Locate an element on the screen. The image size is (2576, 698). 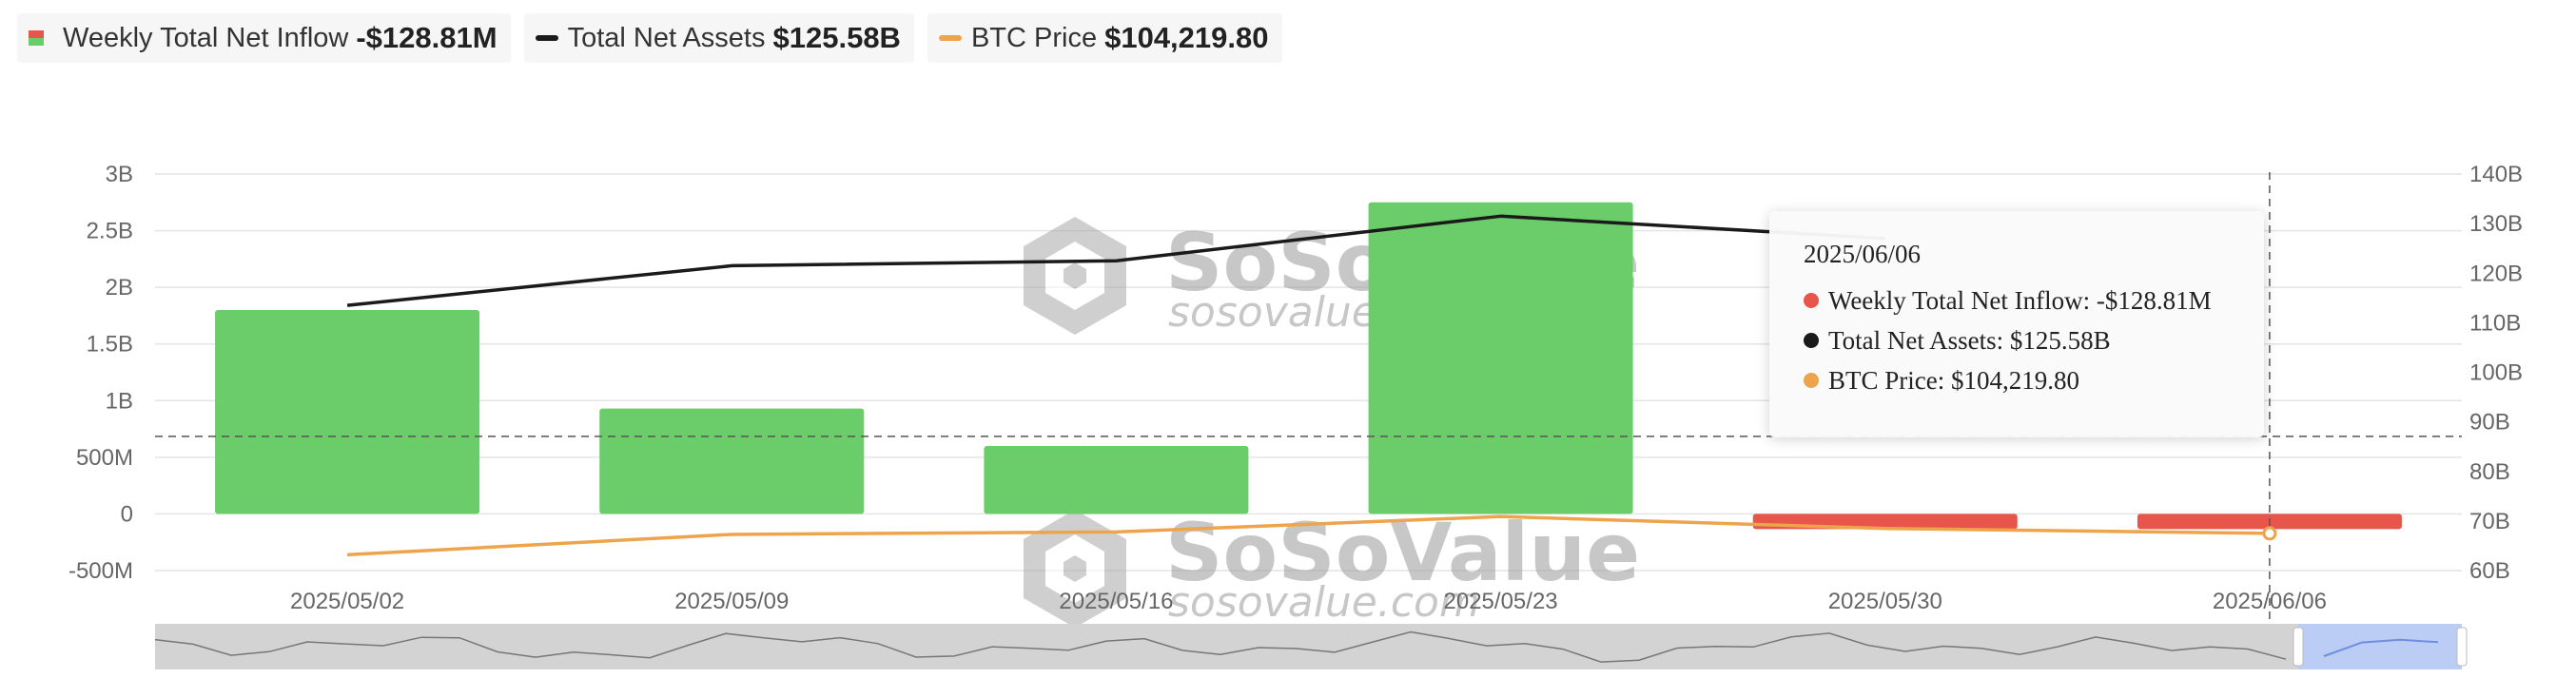
left-tick-label: 500M is located at coordinates (105, 458).